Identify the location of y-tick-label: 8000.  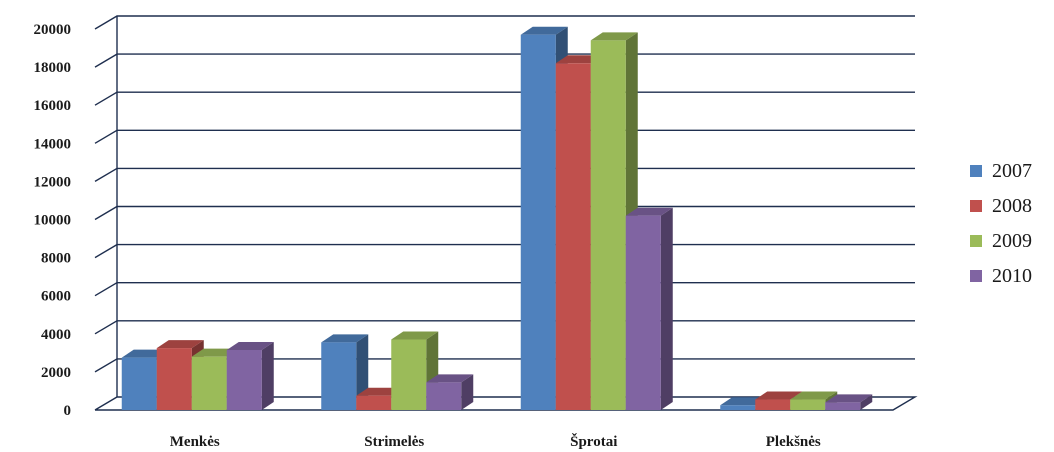
(56, 259).